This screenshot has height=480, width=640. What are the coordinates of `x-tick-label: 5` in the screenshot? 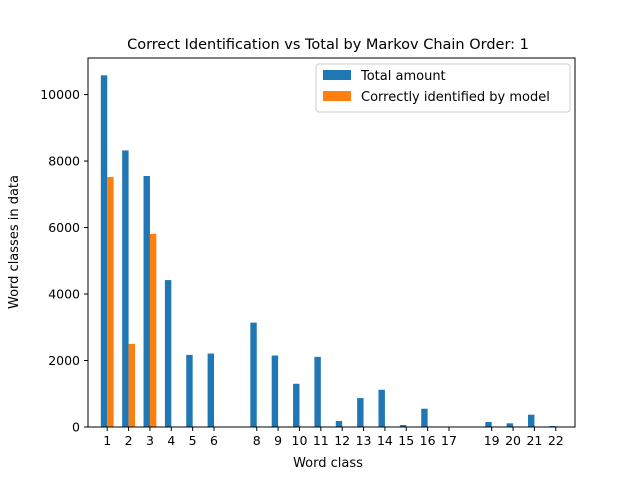 It's located at (193, 440).